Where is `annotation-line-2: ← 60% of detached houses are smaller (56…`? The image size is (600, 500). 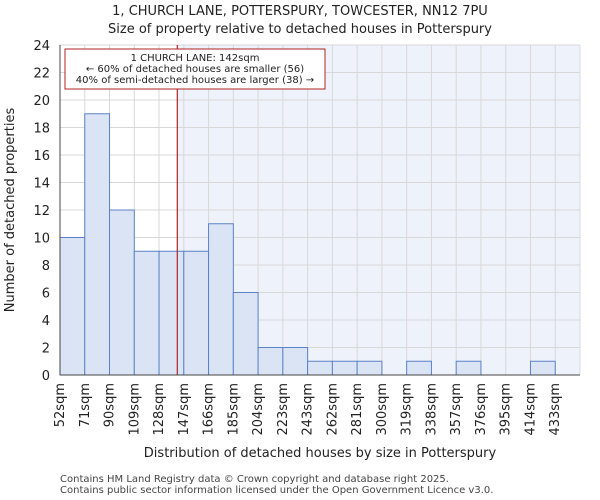
annotation-line-2: ← 60% of detached houses are smaller (56… is located at coordinates (195, 69).